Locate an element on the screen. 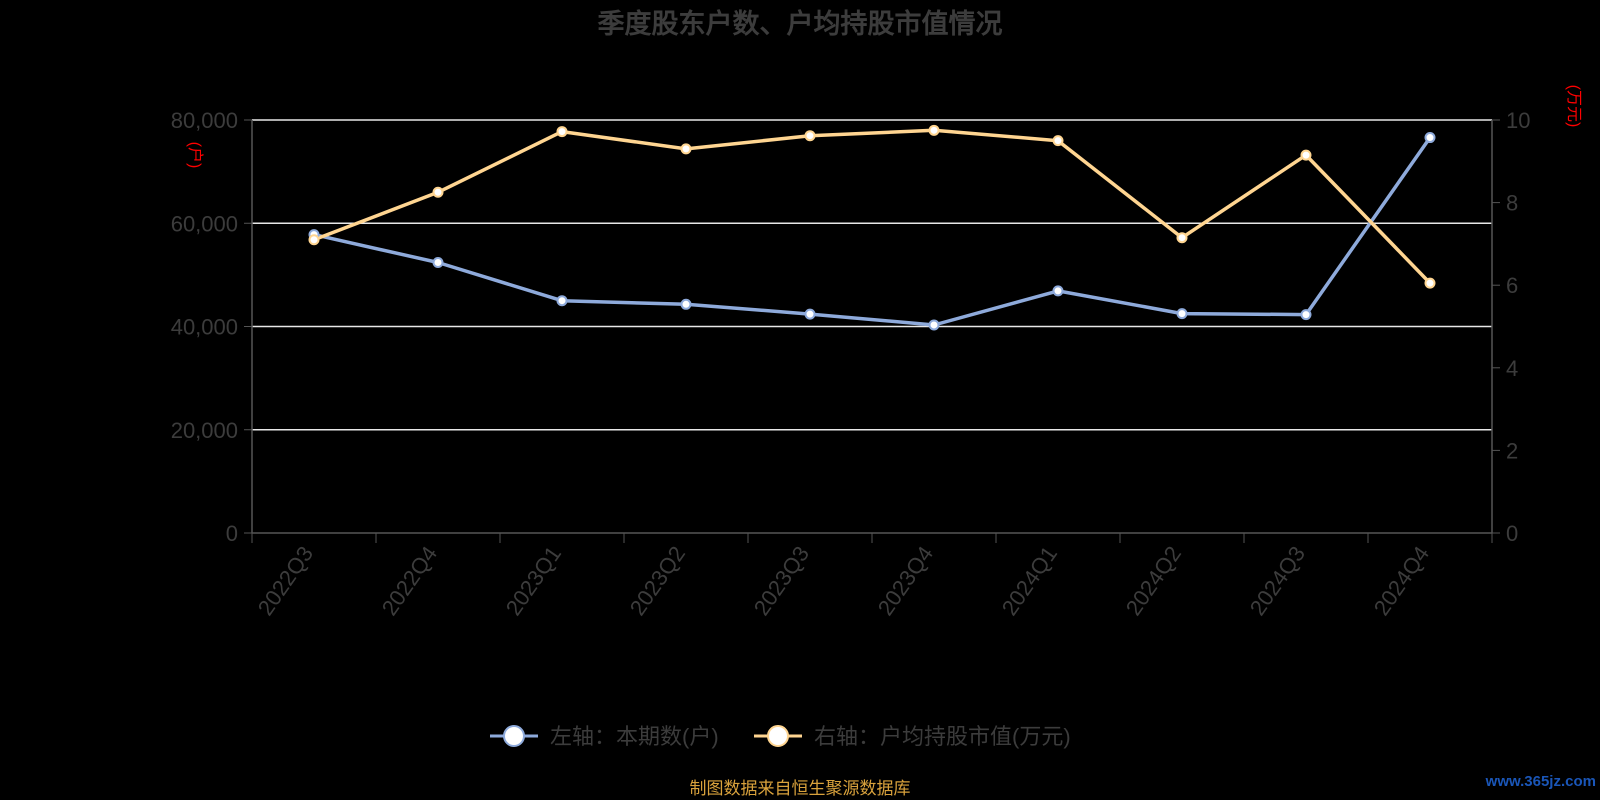 Image resolution: width=1600 pixels, height=800 pixels. left-axis-tick-label: 60,000 is located at coordinates (204, 223).